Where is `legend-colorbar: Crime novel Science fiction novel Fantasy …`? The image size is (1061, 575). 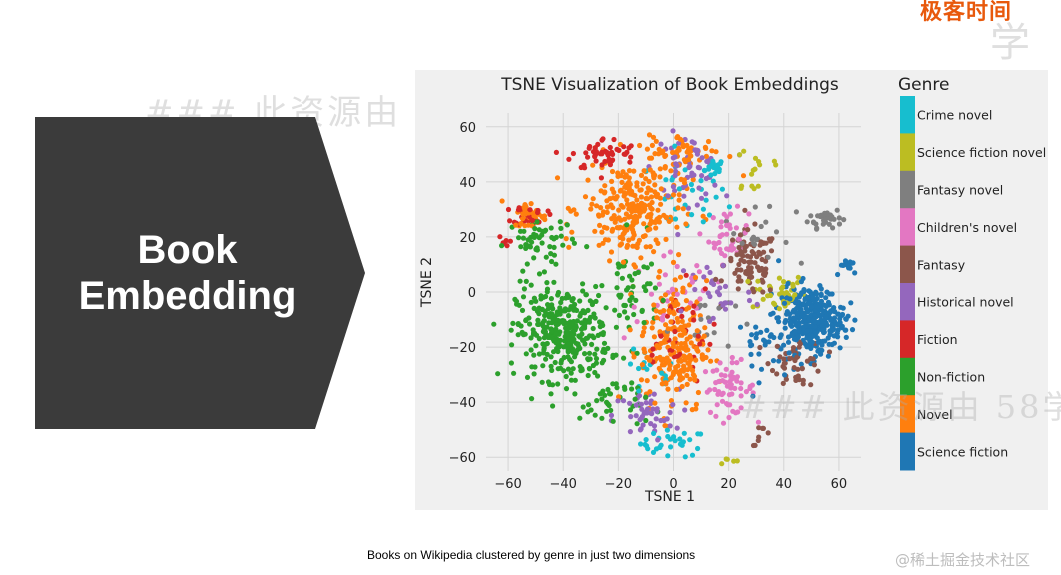 legend-colorbar: Crime novel Science fiction novel Fantasy … is located at coordinates (973, 283).